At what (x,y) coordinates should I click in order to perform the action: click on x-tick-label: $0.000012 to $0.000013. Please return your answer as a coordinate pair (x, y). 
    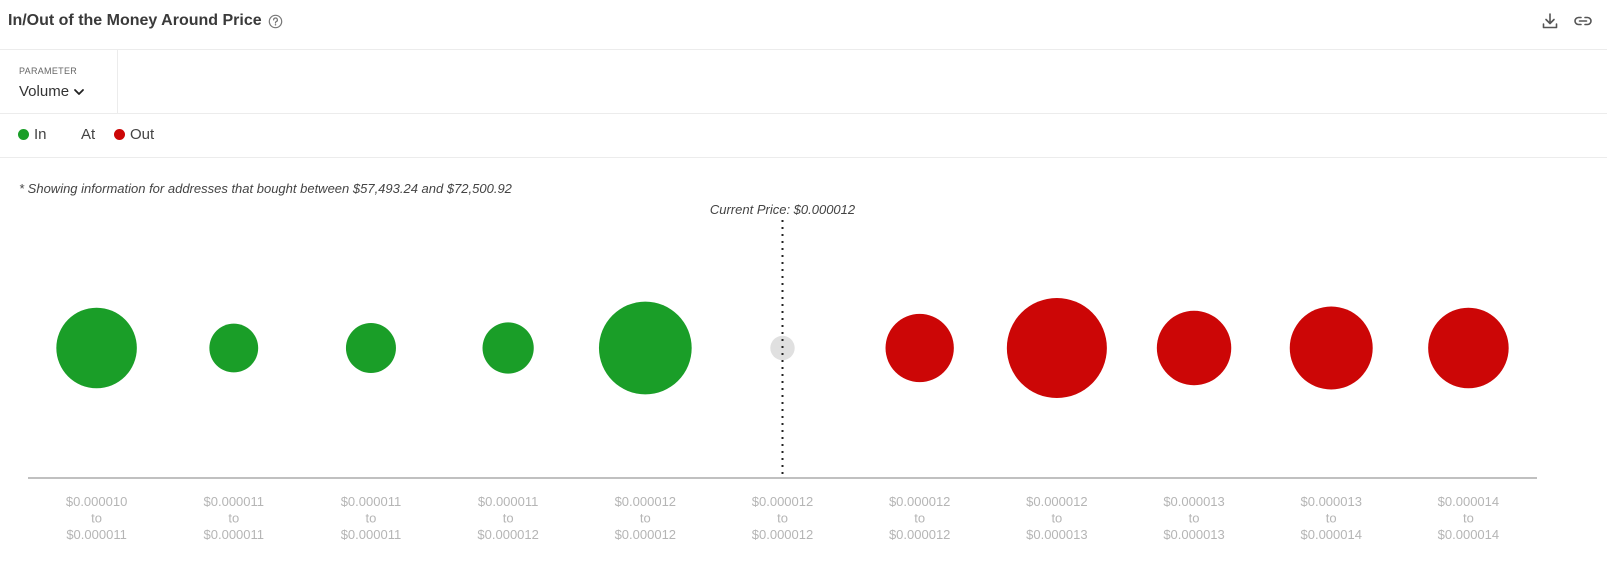
    Looking at the image, I should click on (1056, 518).